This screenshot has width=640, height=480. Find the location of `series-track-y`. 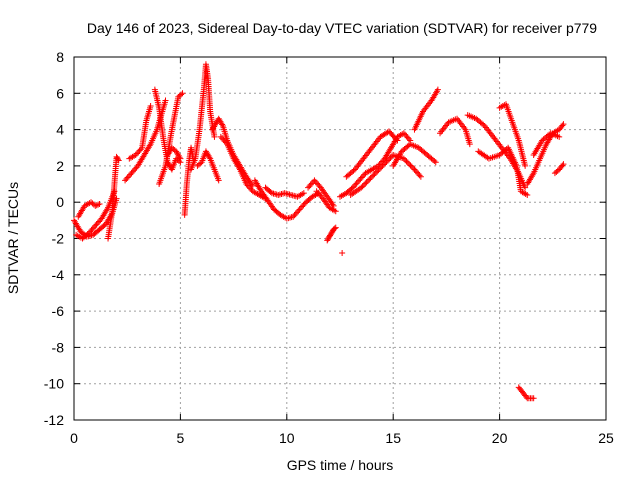

series-track-y is located at coordinates (426, 109).